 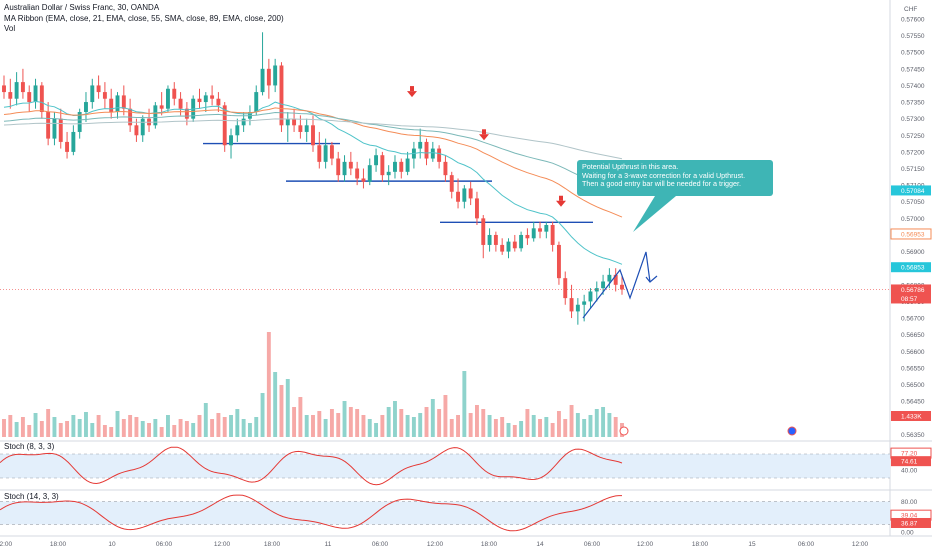 I want to click on event-icon, so click(x=792, y=431).